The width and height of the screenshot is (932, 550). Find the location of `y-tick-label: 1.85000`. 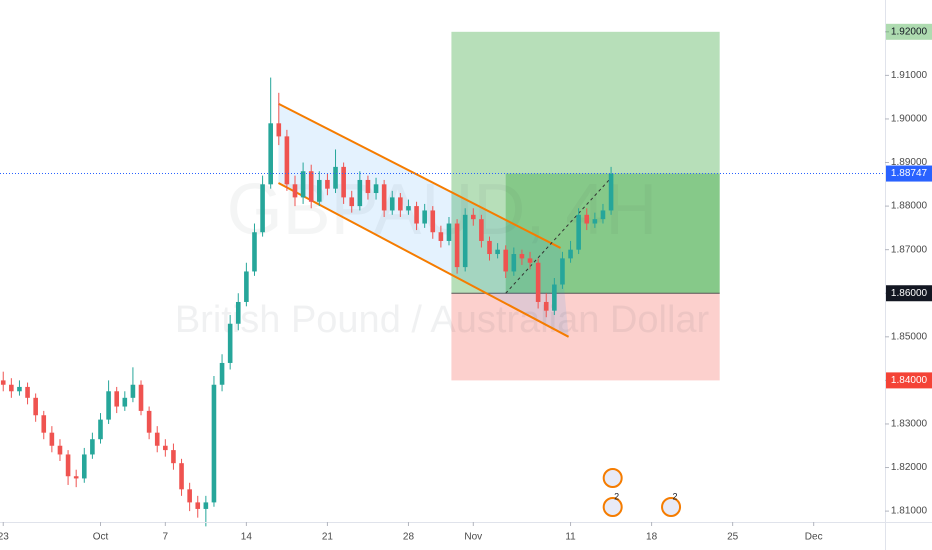

y-tick-label: 1.85000 is located at coordinates (909, 336).